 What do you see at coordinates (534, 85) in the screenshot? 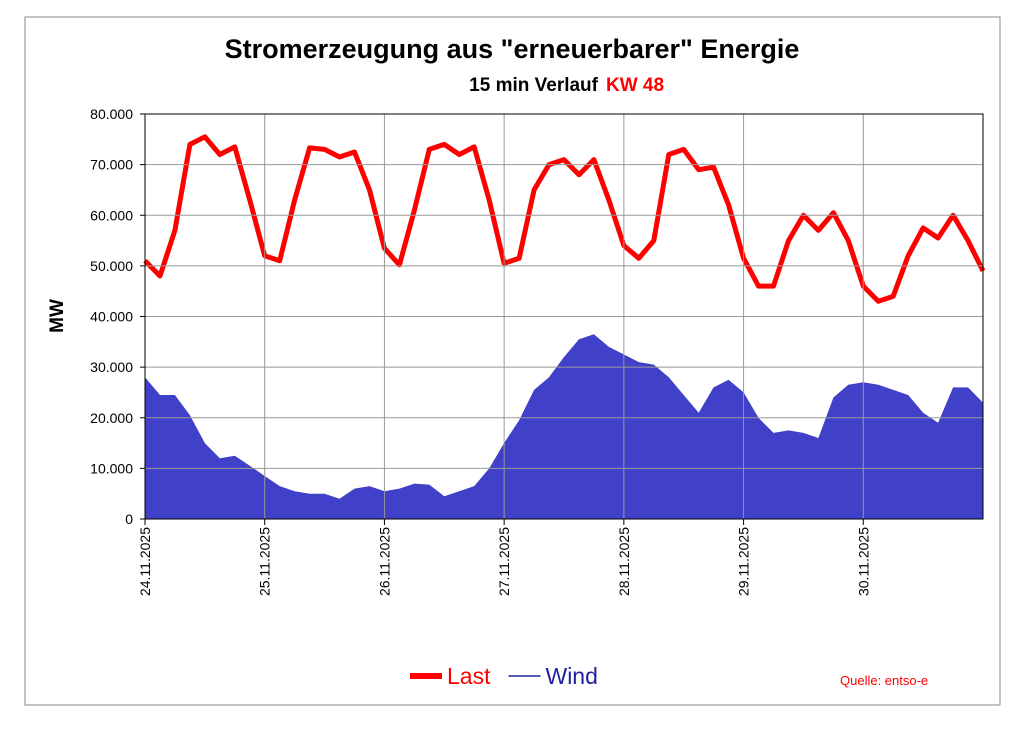
I see `chart-subtitle: 15 min Verlauf` at bounding box center [534, 85].